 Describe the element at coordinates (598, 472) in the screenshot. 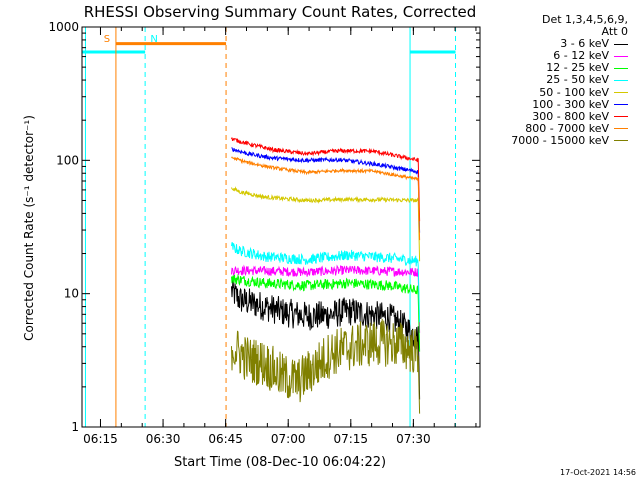

I see `timestamp: 17-Oct-2021 14:56` at that location.